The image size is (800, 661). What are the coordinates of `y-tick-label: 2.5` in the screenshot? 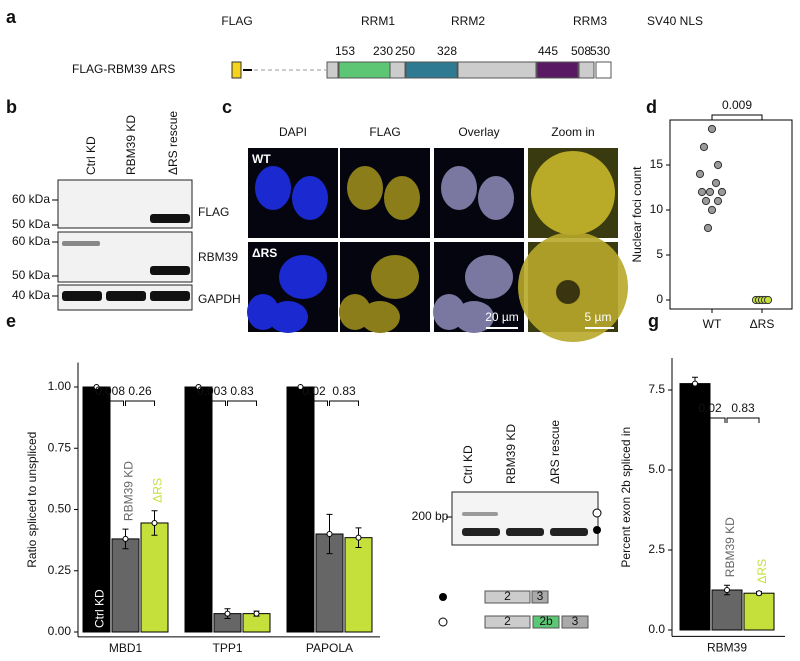 It's located at (656, 549).